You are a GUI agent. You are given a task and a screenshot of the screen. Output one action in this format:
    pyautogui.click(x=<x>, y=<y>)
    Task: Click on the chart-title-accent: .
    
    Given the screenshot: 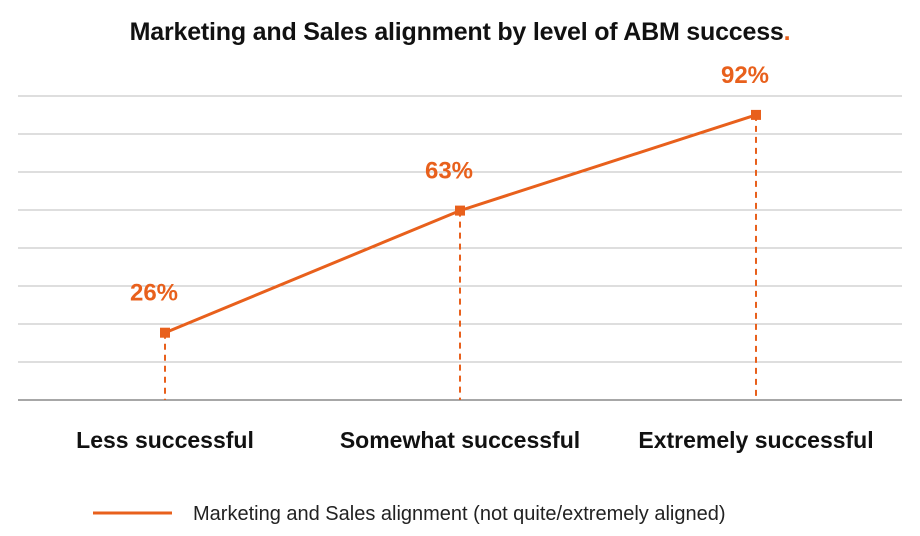 What is the action you would take?
    pyautogui.click(x=787, y=32)
    